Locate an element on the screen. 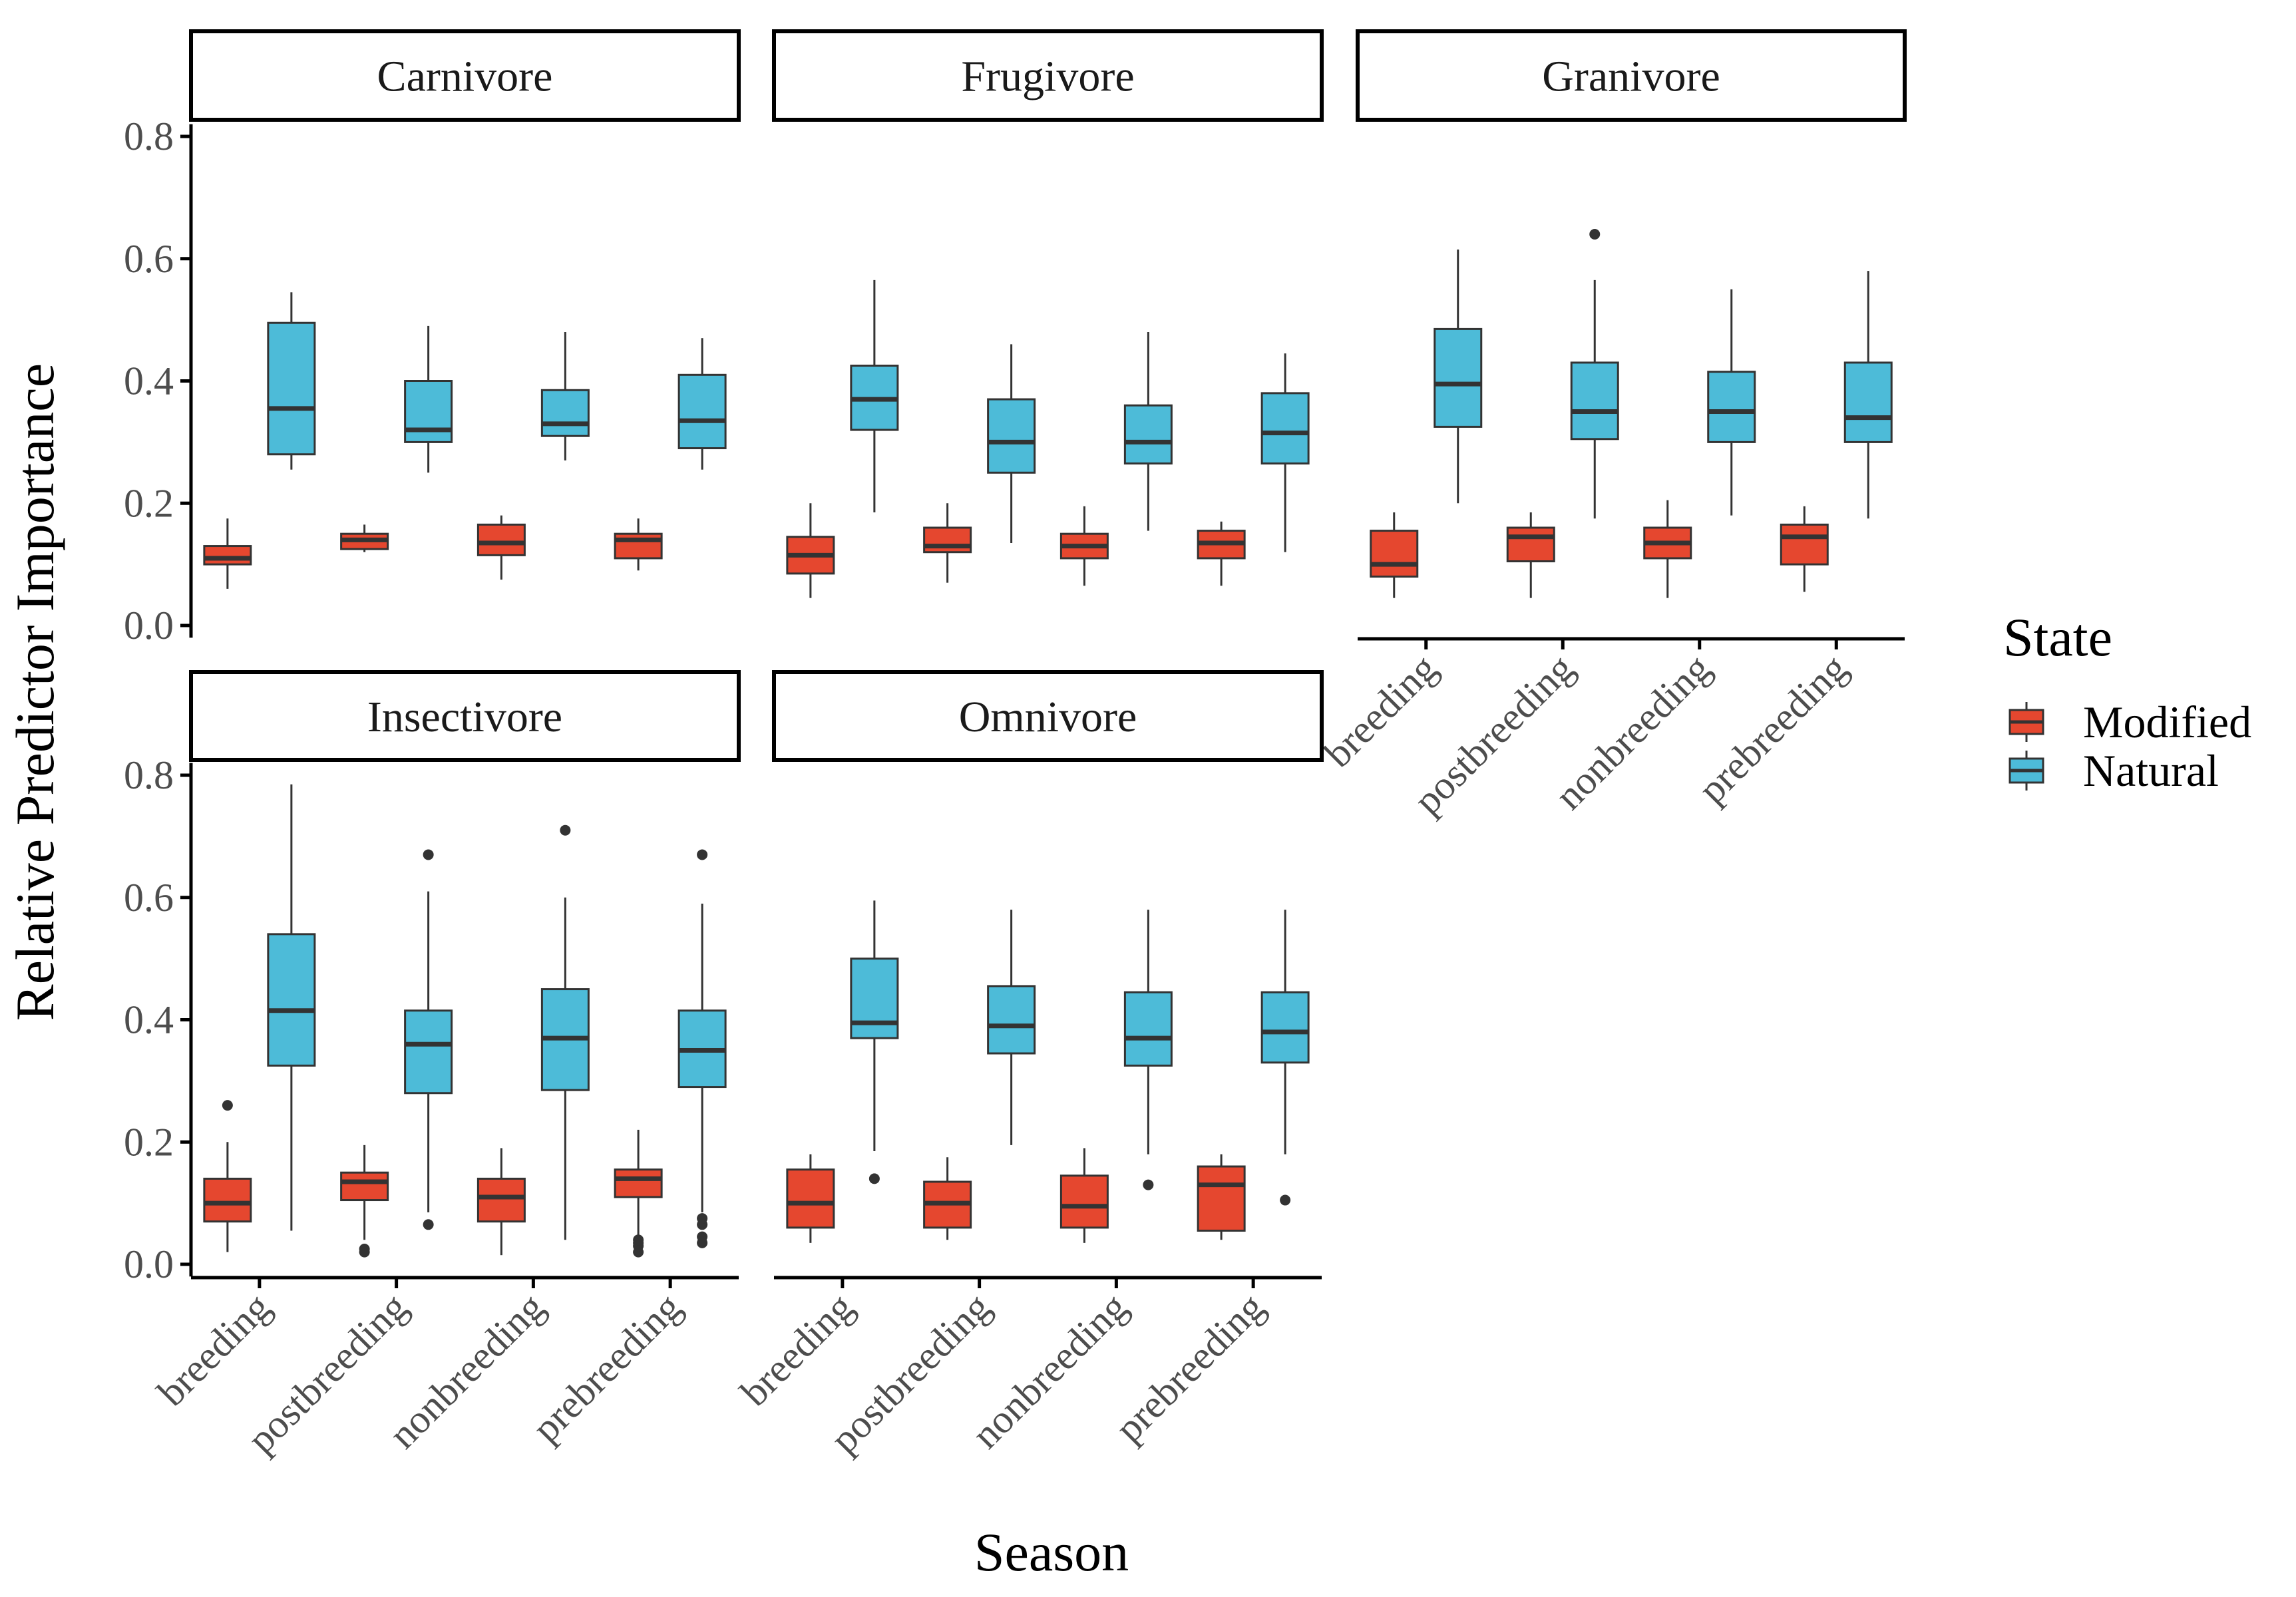 This screenshot has width=2296, height=1597. facet-strip-label: Insectivore is located at coordinates (464, 717).